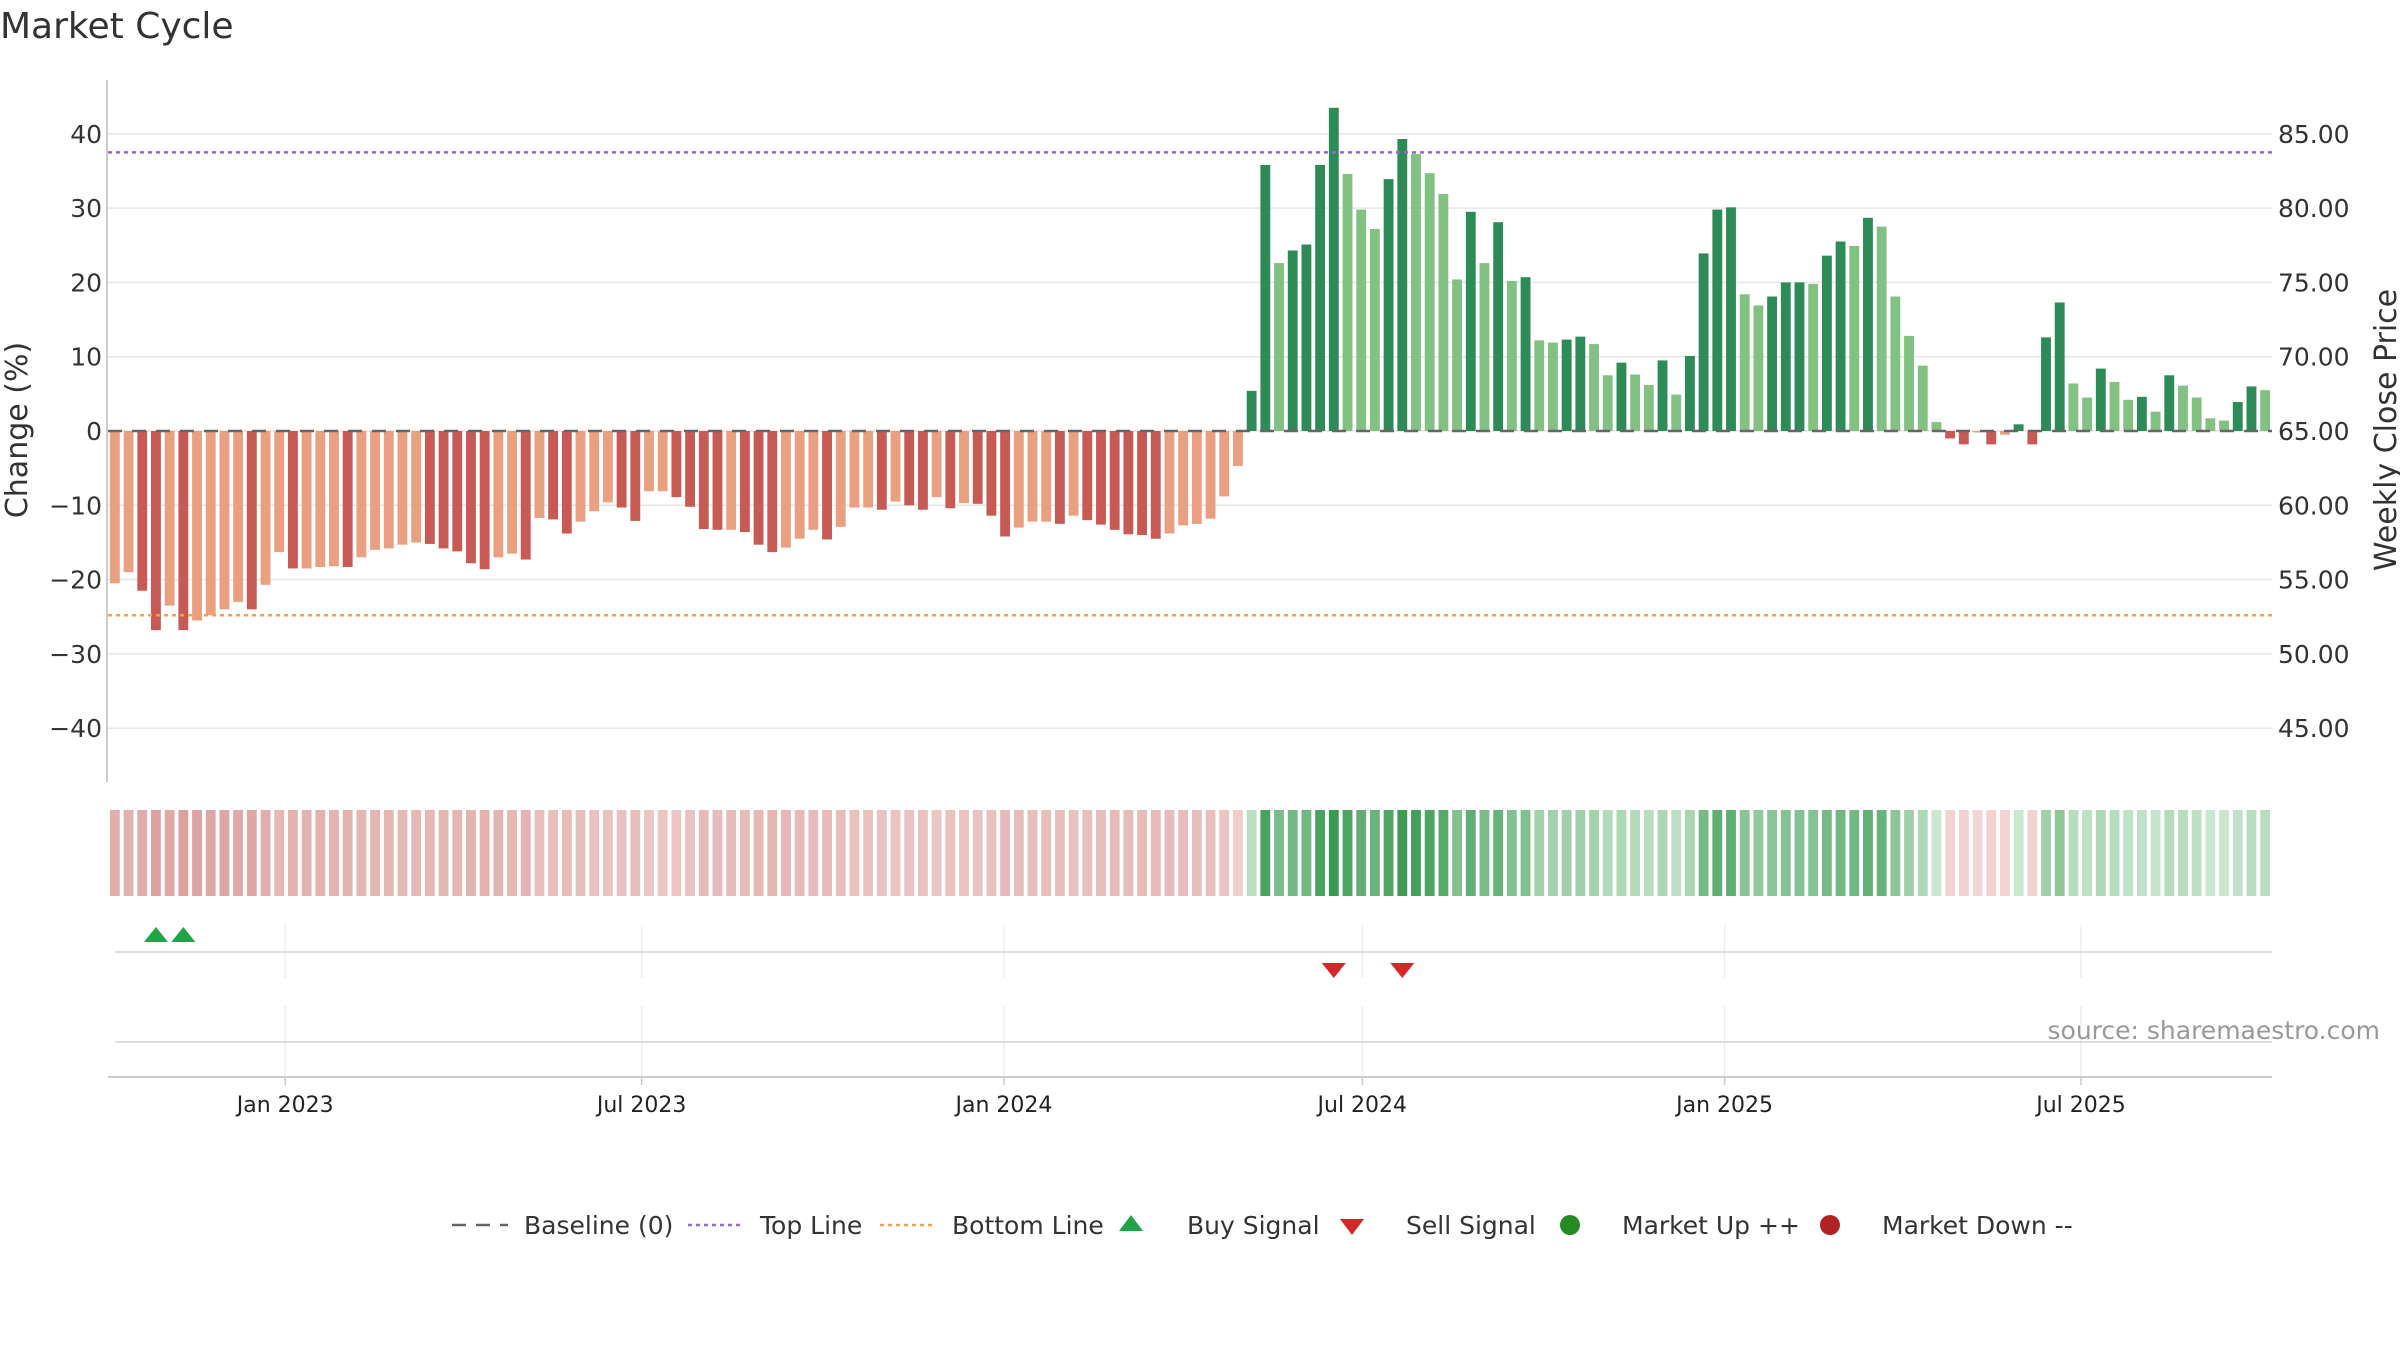  Describe the element at coordinates (1362, 1105) in the screenshot. I see `x-tick-label: Jul 2024` at that location.